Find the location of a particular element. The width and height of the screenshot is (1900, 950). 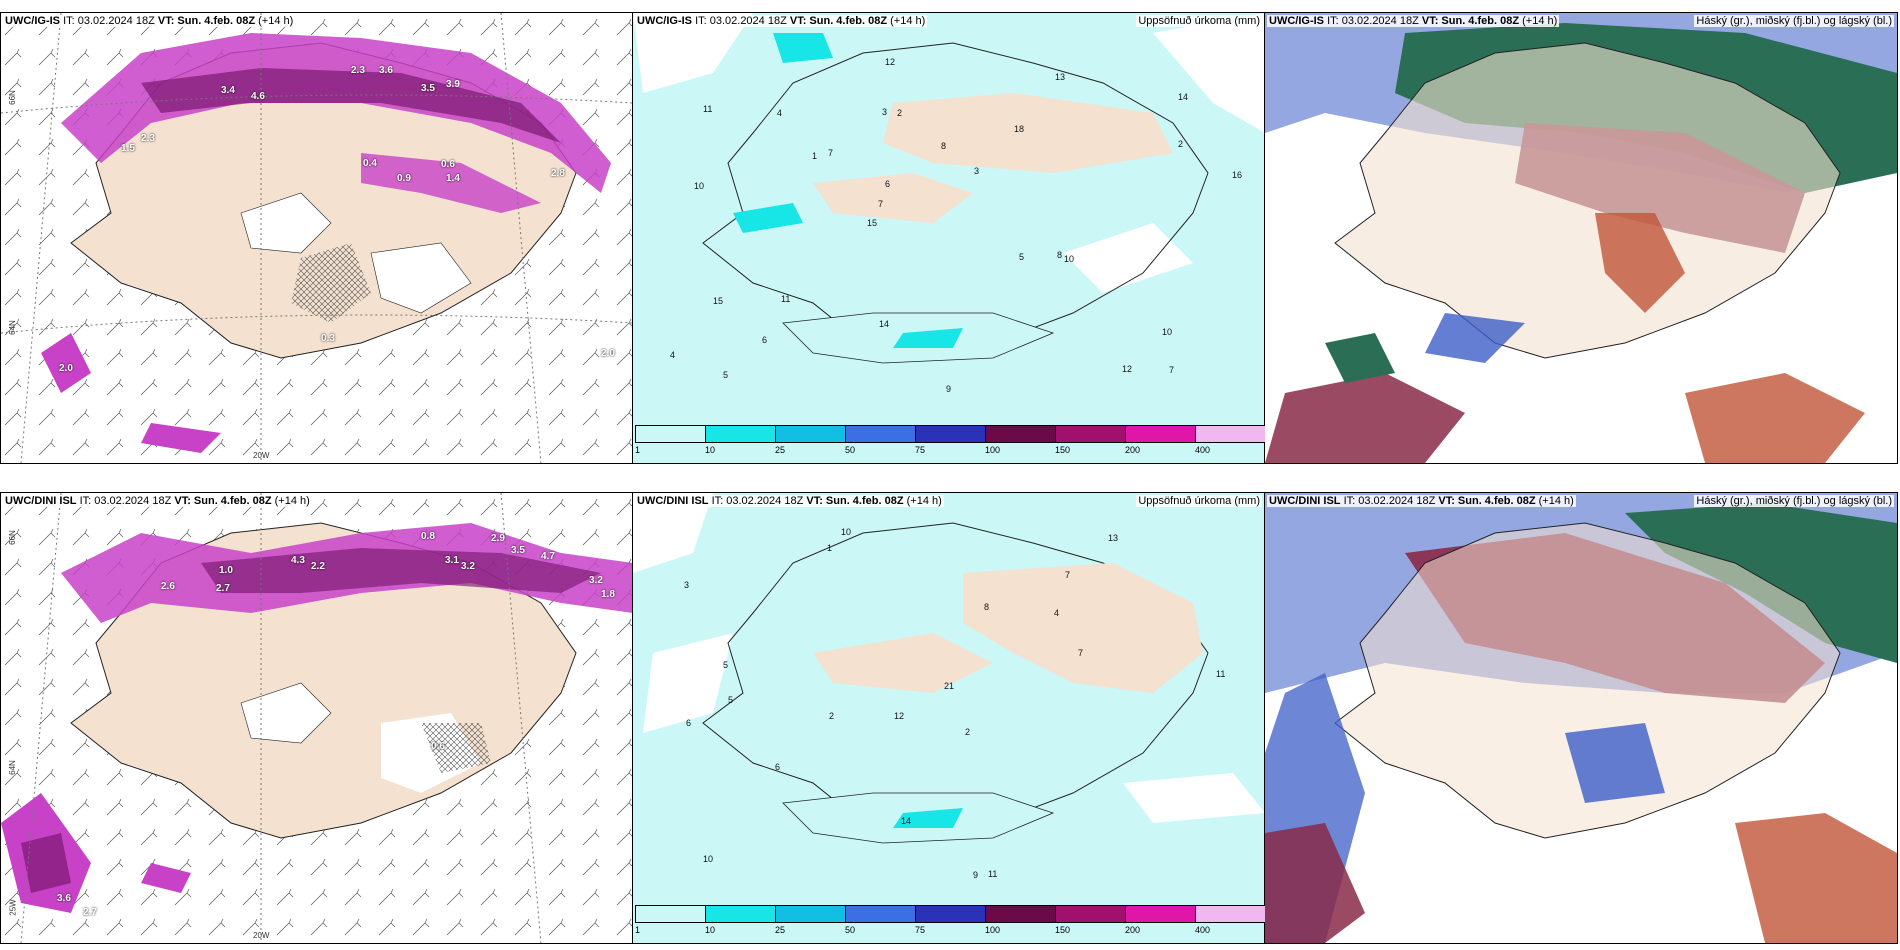

precip-value: 1 is located at coordinates (830, 548).